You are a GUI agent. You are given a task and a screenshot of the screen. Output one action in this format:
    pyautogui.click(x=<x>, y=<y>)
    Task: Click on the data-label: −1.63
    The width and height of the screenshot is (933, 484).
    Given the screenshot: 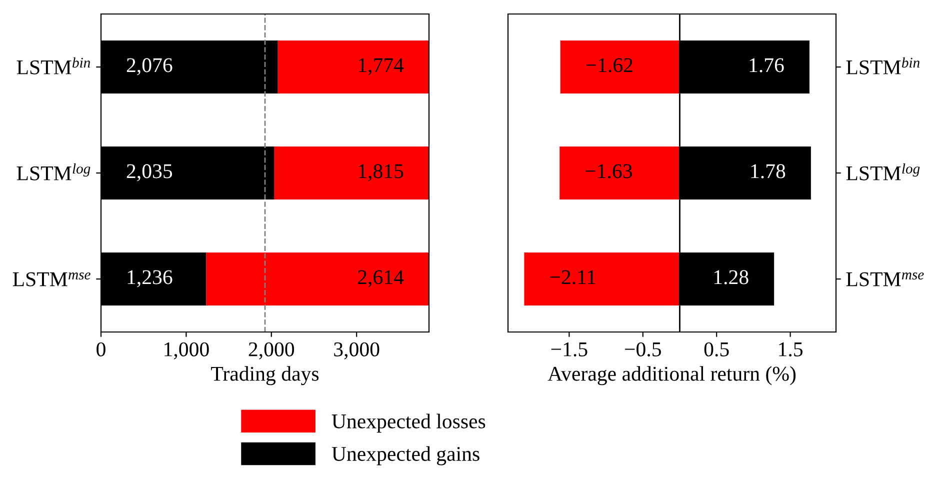 What is the action you would take?
    pyautogui.click(x=609, y=171)
    